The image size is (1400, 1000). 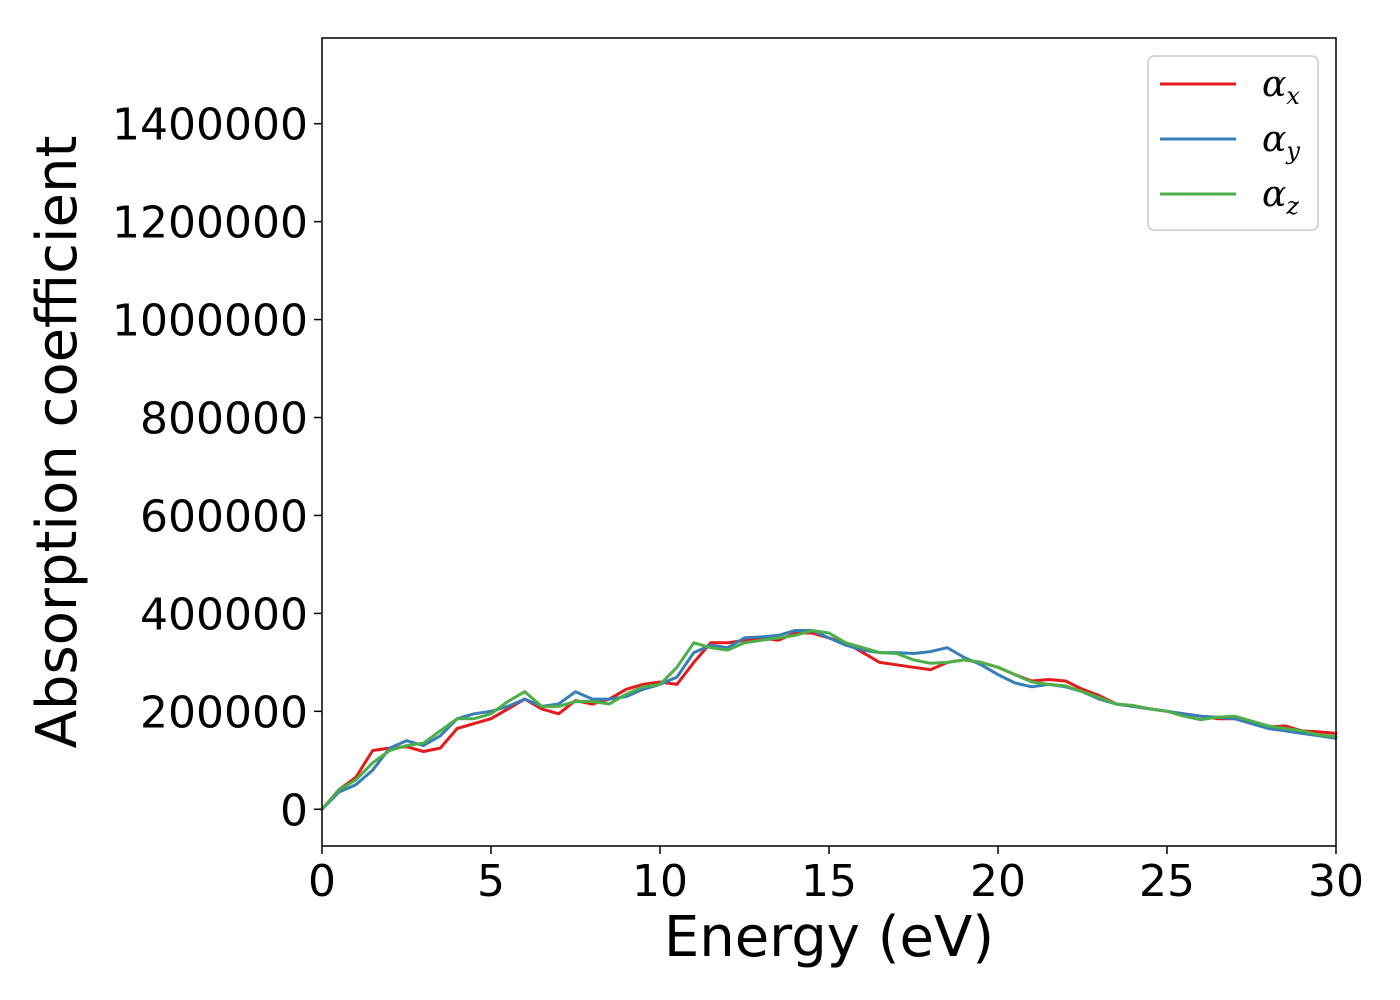 What do you see at coordinates (1281, 142) in the screenshot?
I see `legend-label-y: αy` at bounding box center [1281, 142].